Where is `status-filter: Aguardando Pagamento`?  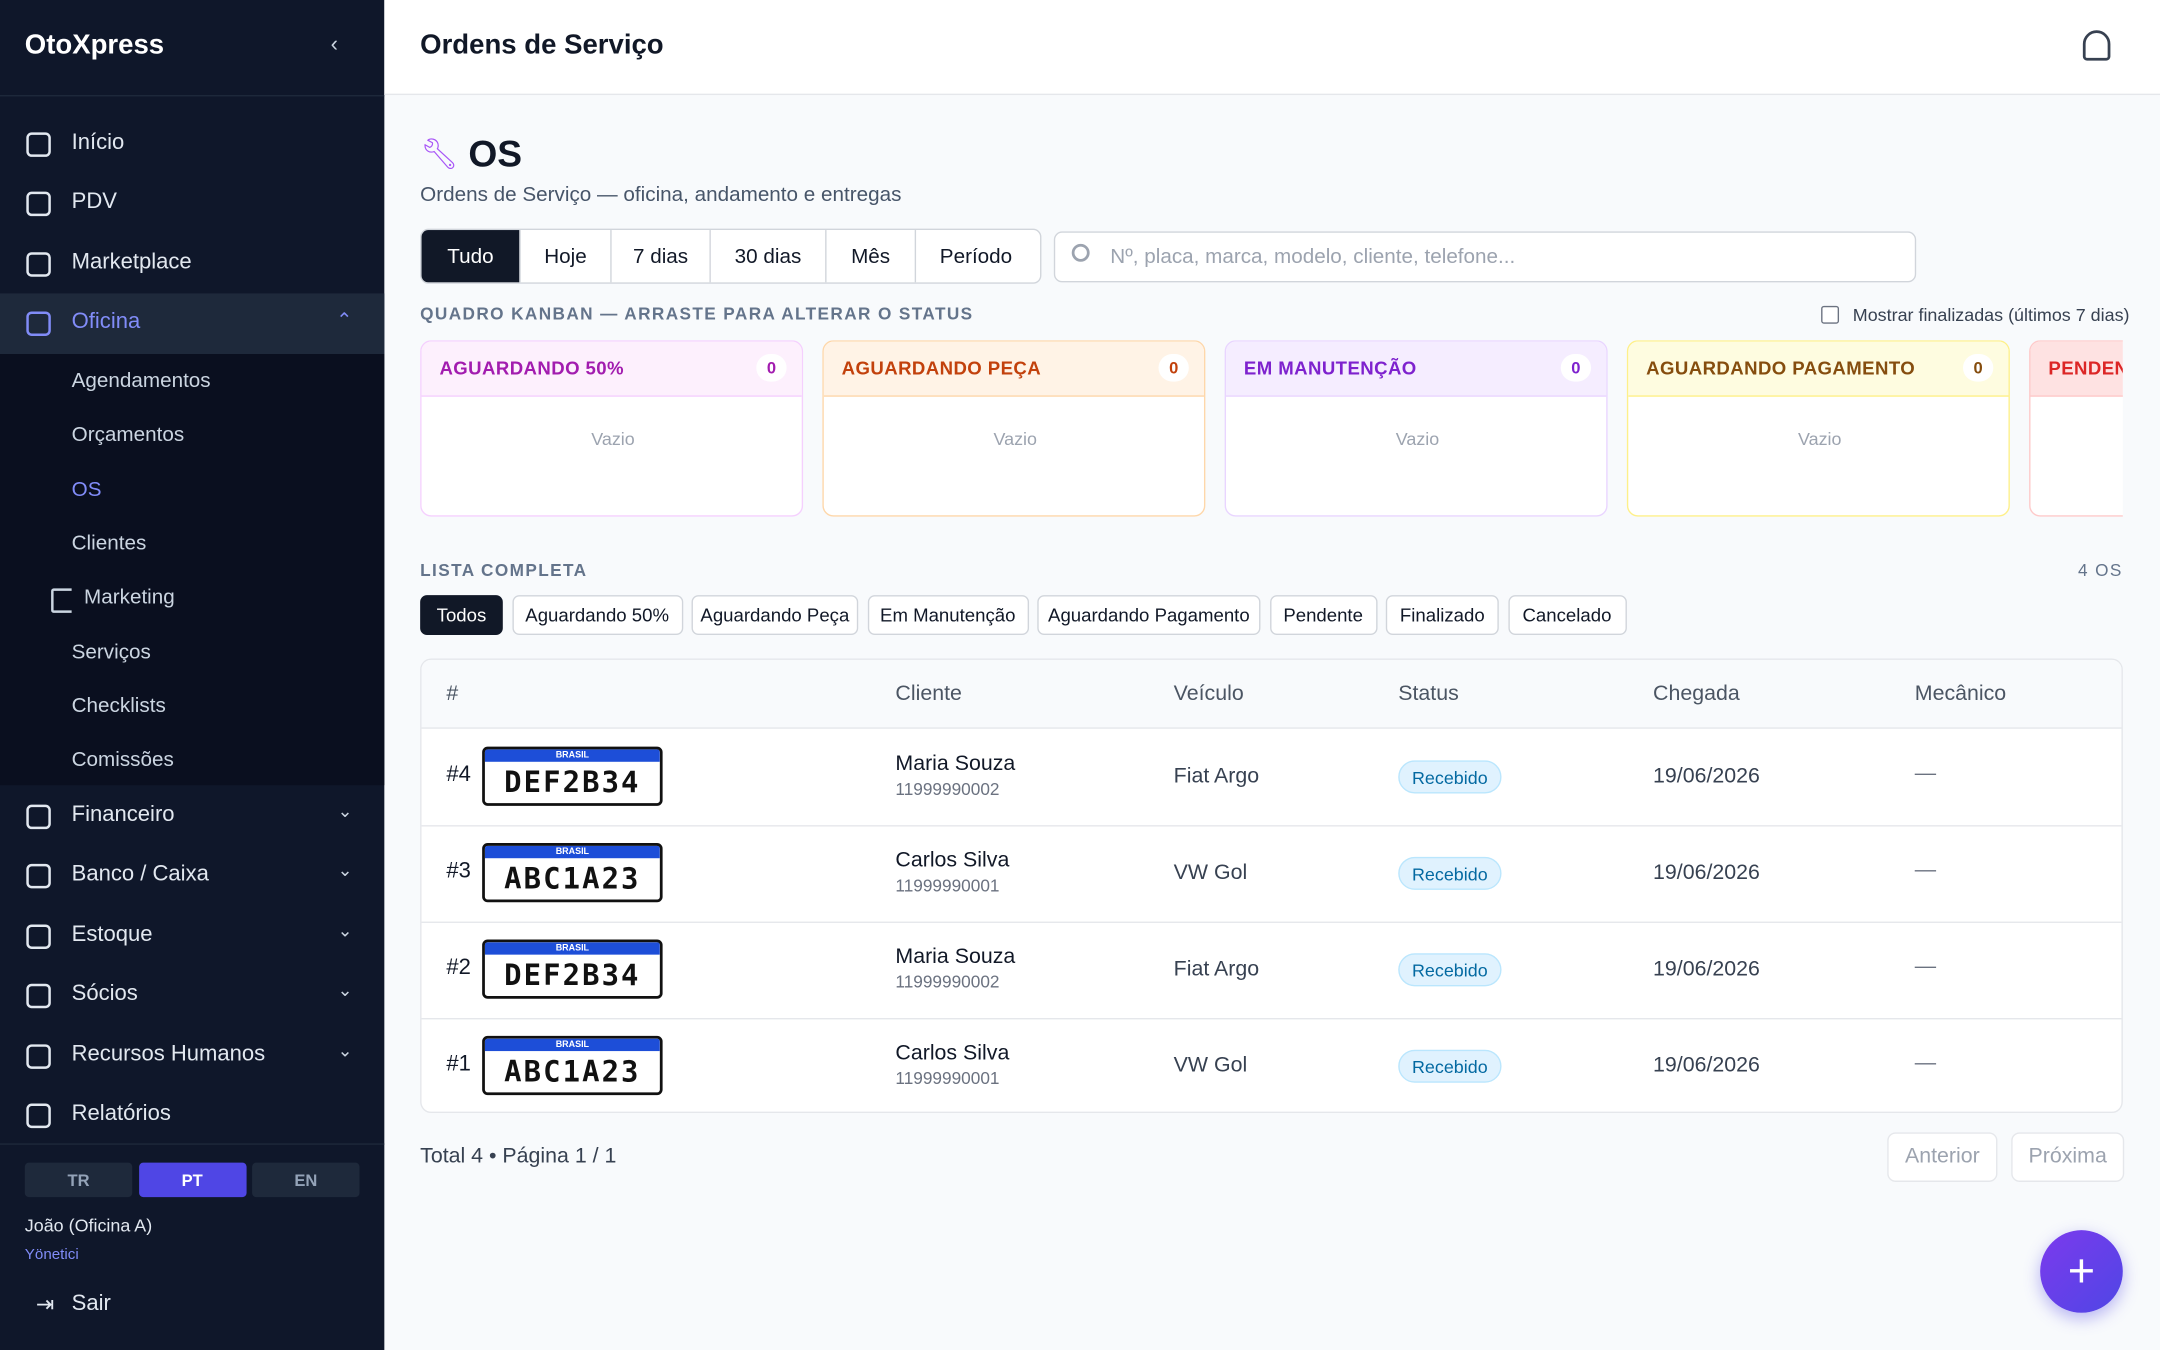
status-filter: Aguardando Pagamento is located at coordinates (1149, 615).